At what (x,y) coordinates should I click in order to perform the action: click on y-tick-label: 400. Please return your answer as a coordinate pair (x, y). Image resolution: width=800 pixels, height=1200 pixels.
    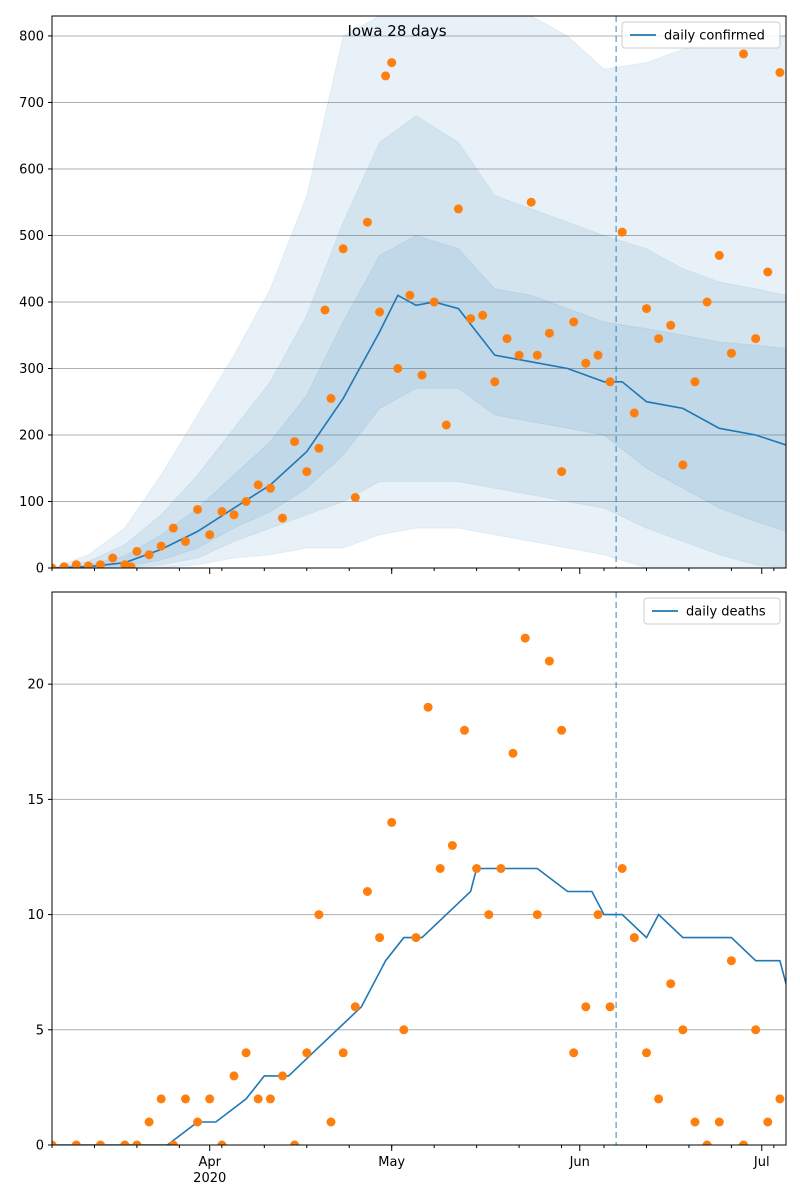
    Looking at the image, I should click on (31, 302).